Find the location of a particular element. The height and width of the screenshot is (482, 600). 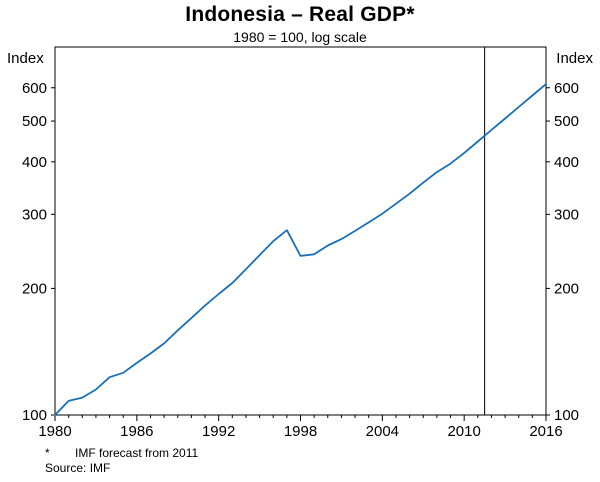

x-tick-label: 2010 is located at coordinates (463, 431).